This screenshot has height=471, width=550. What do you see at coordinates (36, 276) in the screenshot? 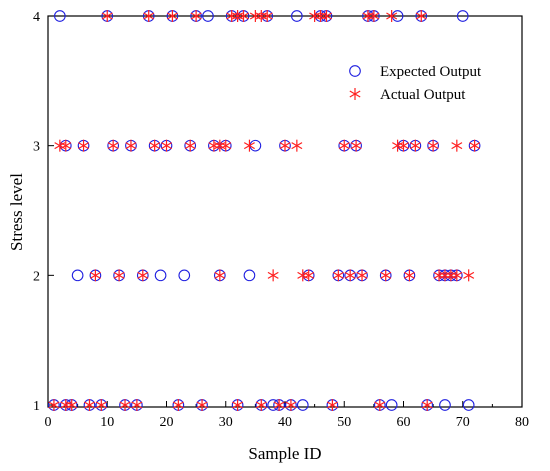
I see `y-tick-label: 2` at bounding box center [36, 276].